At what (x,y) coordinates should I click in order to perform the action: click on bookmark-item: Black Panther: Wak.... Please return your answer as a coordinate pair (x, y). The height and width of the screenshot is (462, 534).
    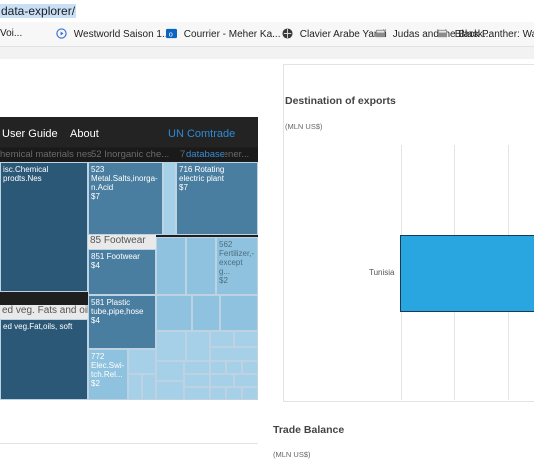
    Looking at the image, I should click on (485, 34).